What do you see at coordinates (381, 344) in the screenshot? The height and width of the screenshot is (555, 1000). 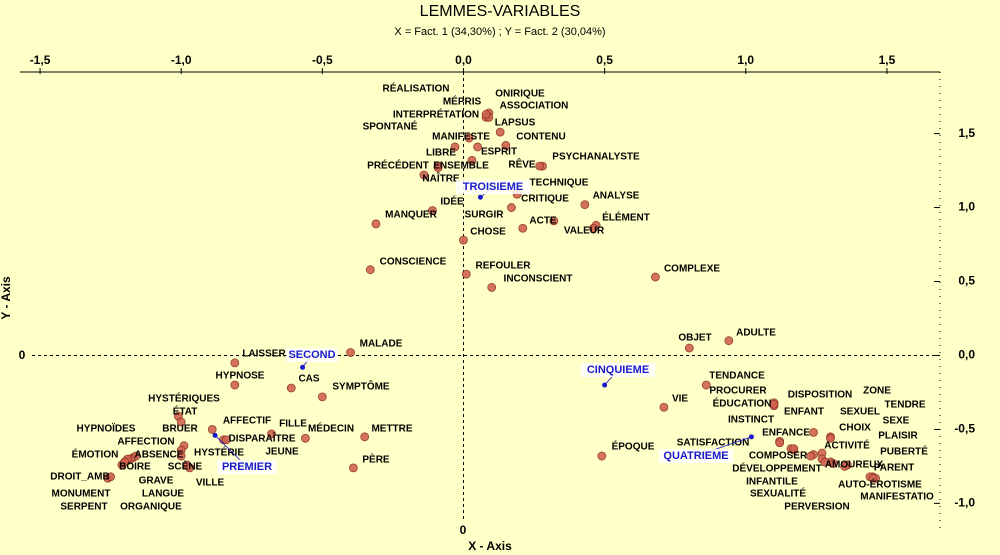 I see `point-label: MALADE` at bounding box center [381, 344].